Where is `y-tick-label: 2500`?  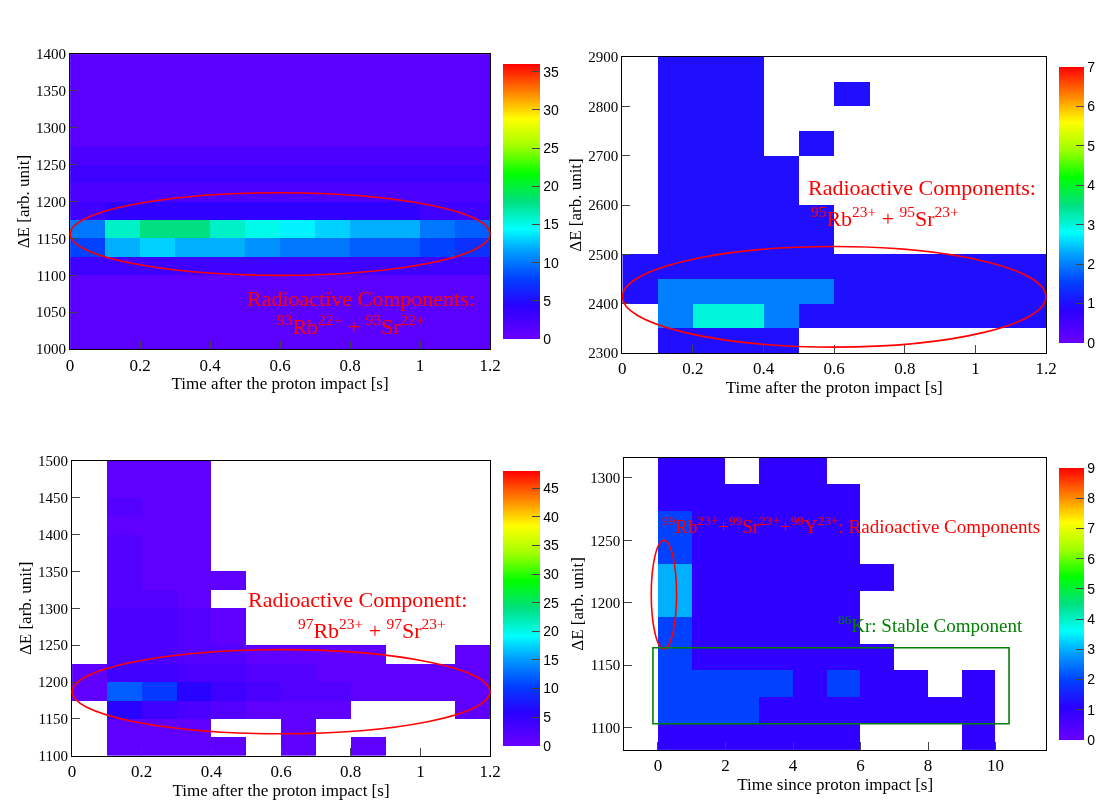
y-tick-label: 2500 is located at coordinates (603, 254).